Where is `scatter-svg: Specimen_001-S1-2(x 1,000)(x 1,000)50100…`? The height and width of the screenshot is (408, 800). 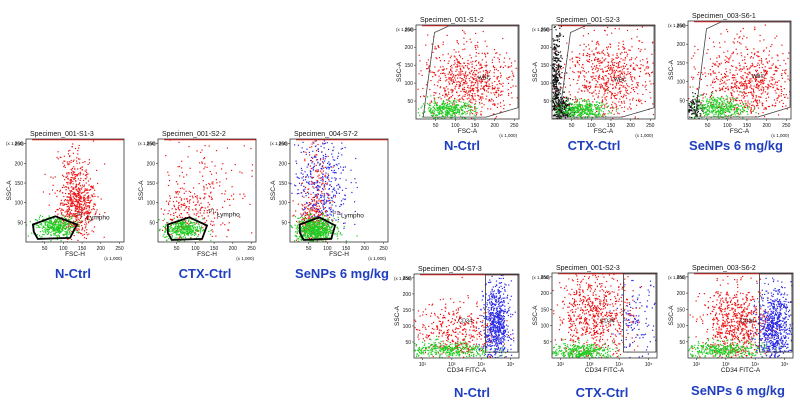
scatter-svg: Specimen_001-S1-2(x 1,000)(x 1,000)50100… is located at coordinates (458, 77).